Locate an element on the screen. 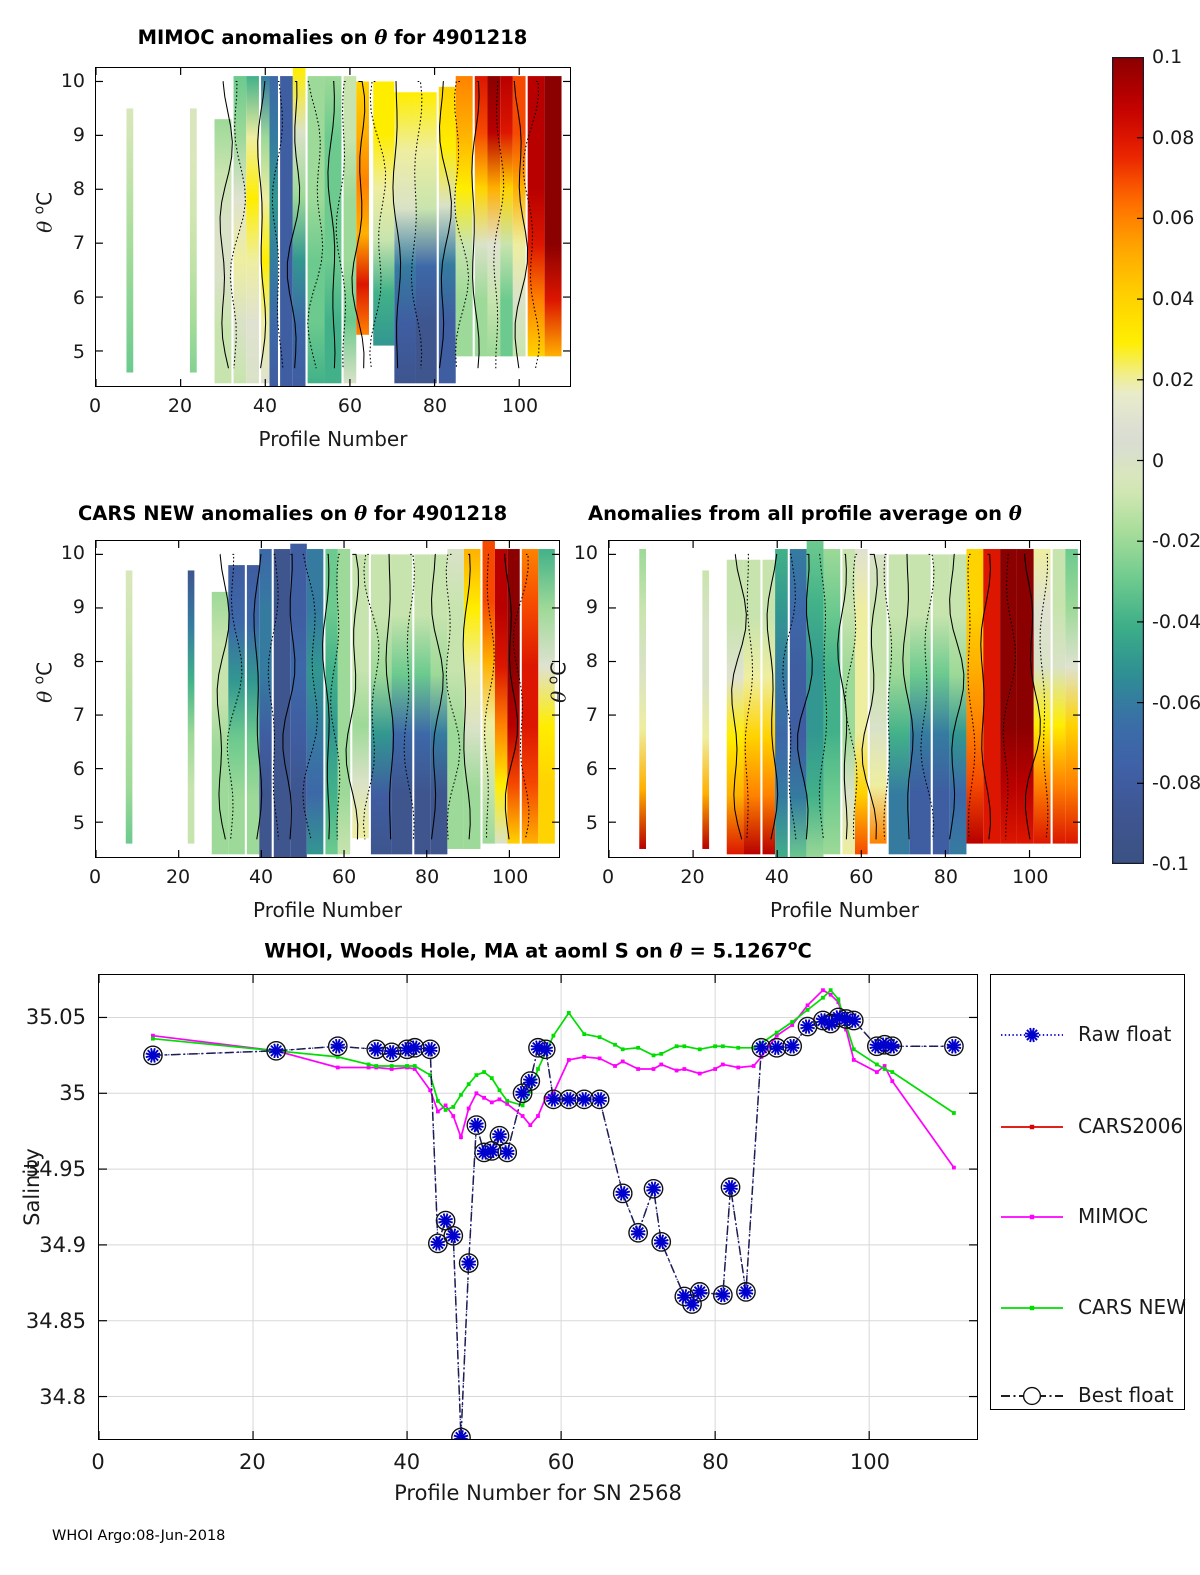  midright-title-pre: Anomalies from all profile average on is located at coordinates (798, 513).